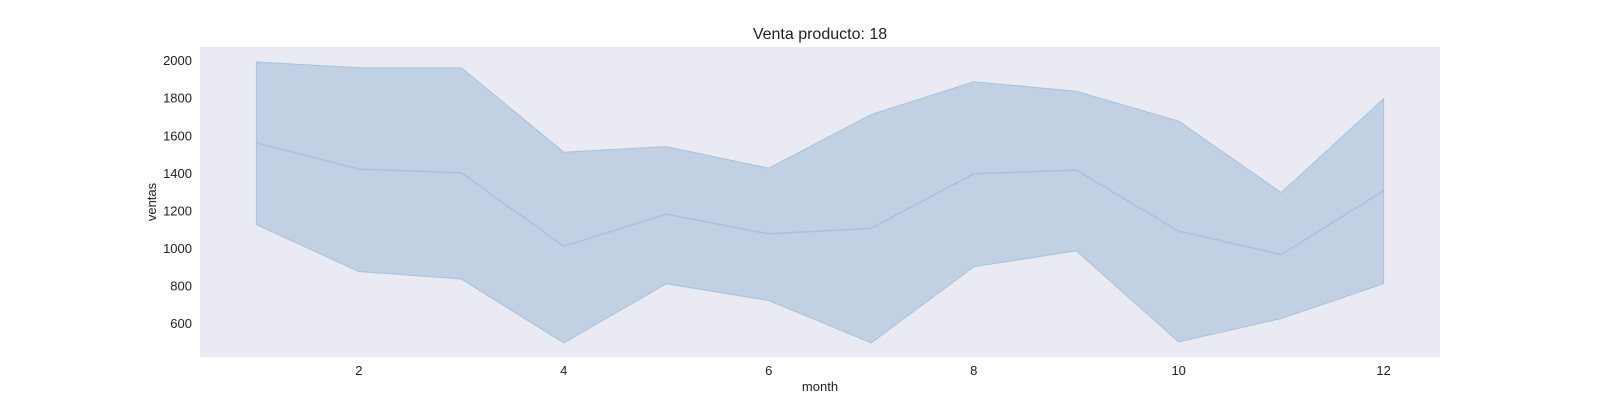  I want to click on x-tick-label: 8, so click(973, 370).